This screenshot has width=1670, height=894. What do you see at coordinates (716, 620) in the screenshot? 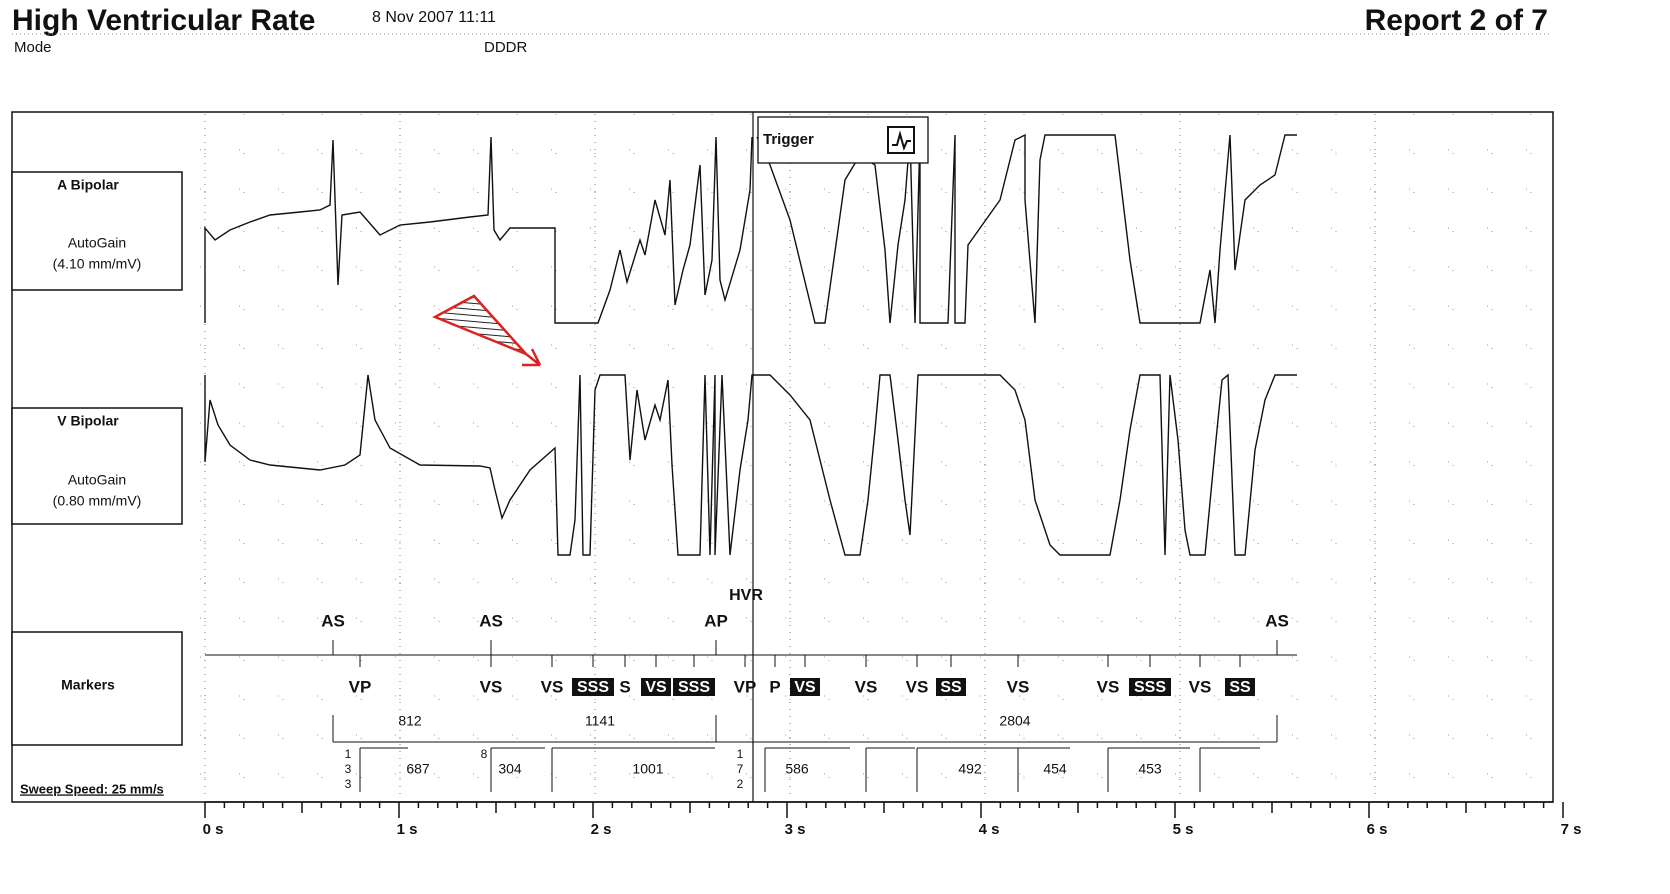
I see `atrial-marker: AP` at bounding box center [716, 620].